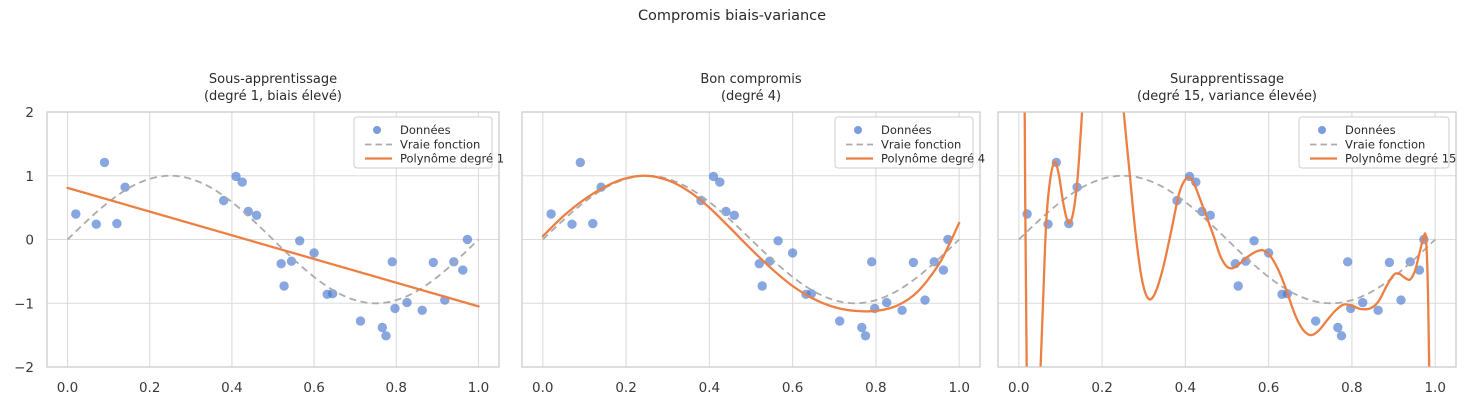 The image size is (1464, 408). I want to click on y-tick-label: 0, so click(29, 241).